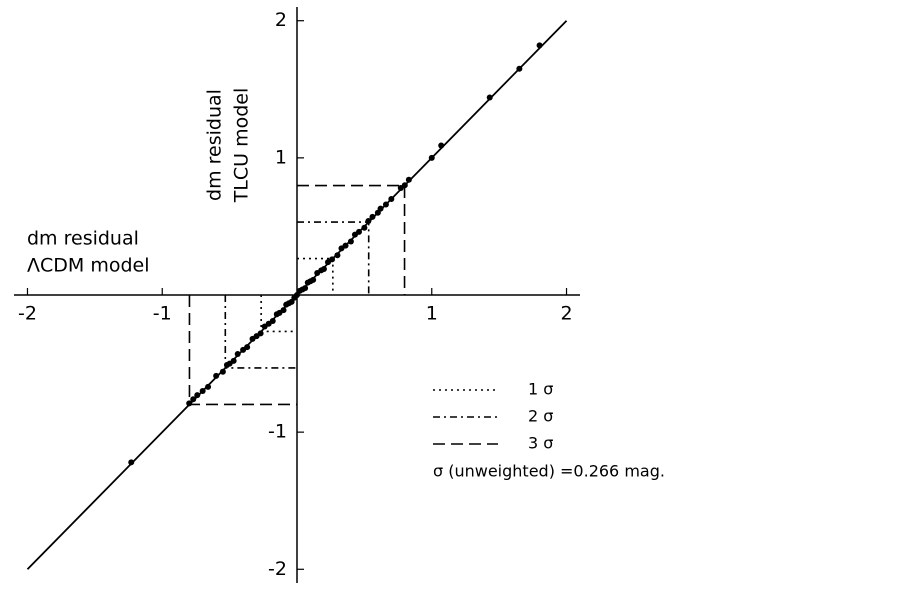  What do you see at coordinates (242, 146) in the screenshot?
I see `y-axis-label: TLCU model` at bounding box center [242, 146].